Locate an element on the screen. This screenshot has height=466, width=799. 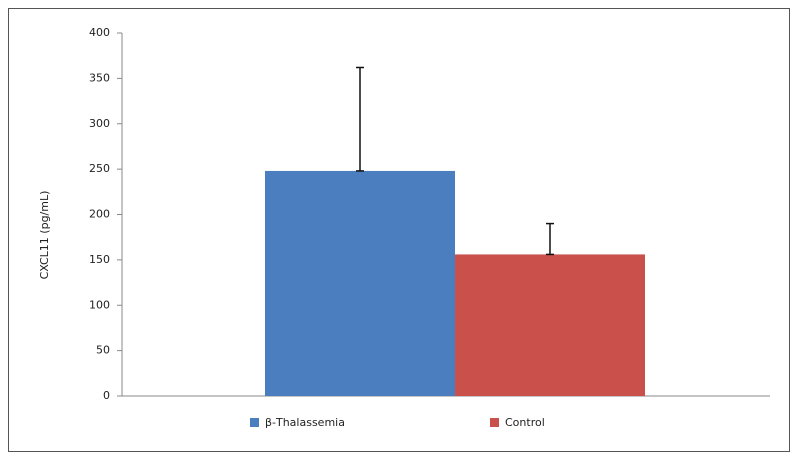
y-tick-label: 250 is located at coordinates (99, 168).